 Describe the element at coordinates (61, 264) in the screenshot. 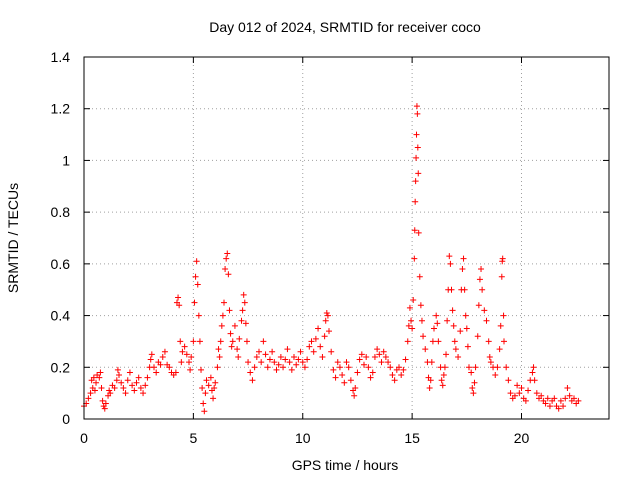

I see `y-tick-label: 0.6` at that location.